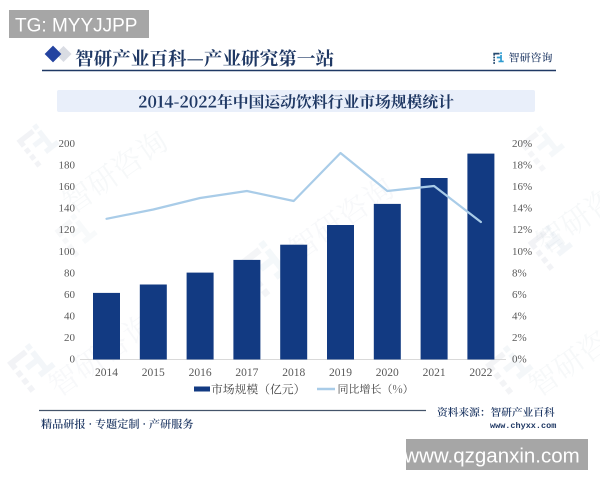 This screenshot has height=480, width=600. I want to click on svg-text: 2015, so click(153, 373).